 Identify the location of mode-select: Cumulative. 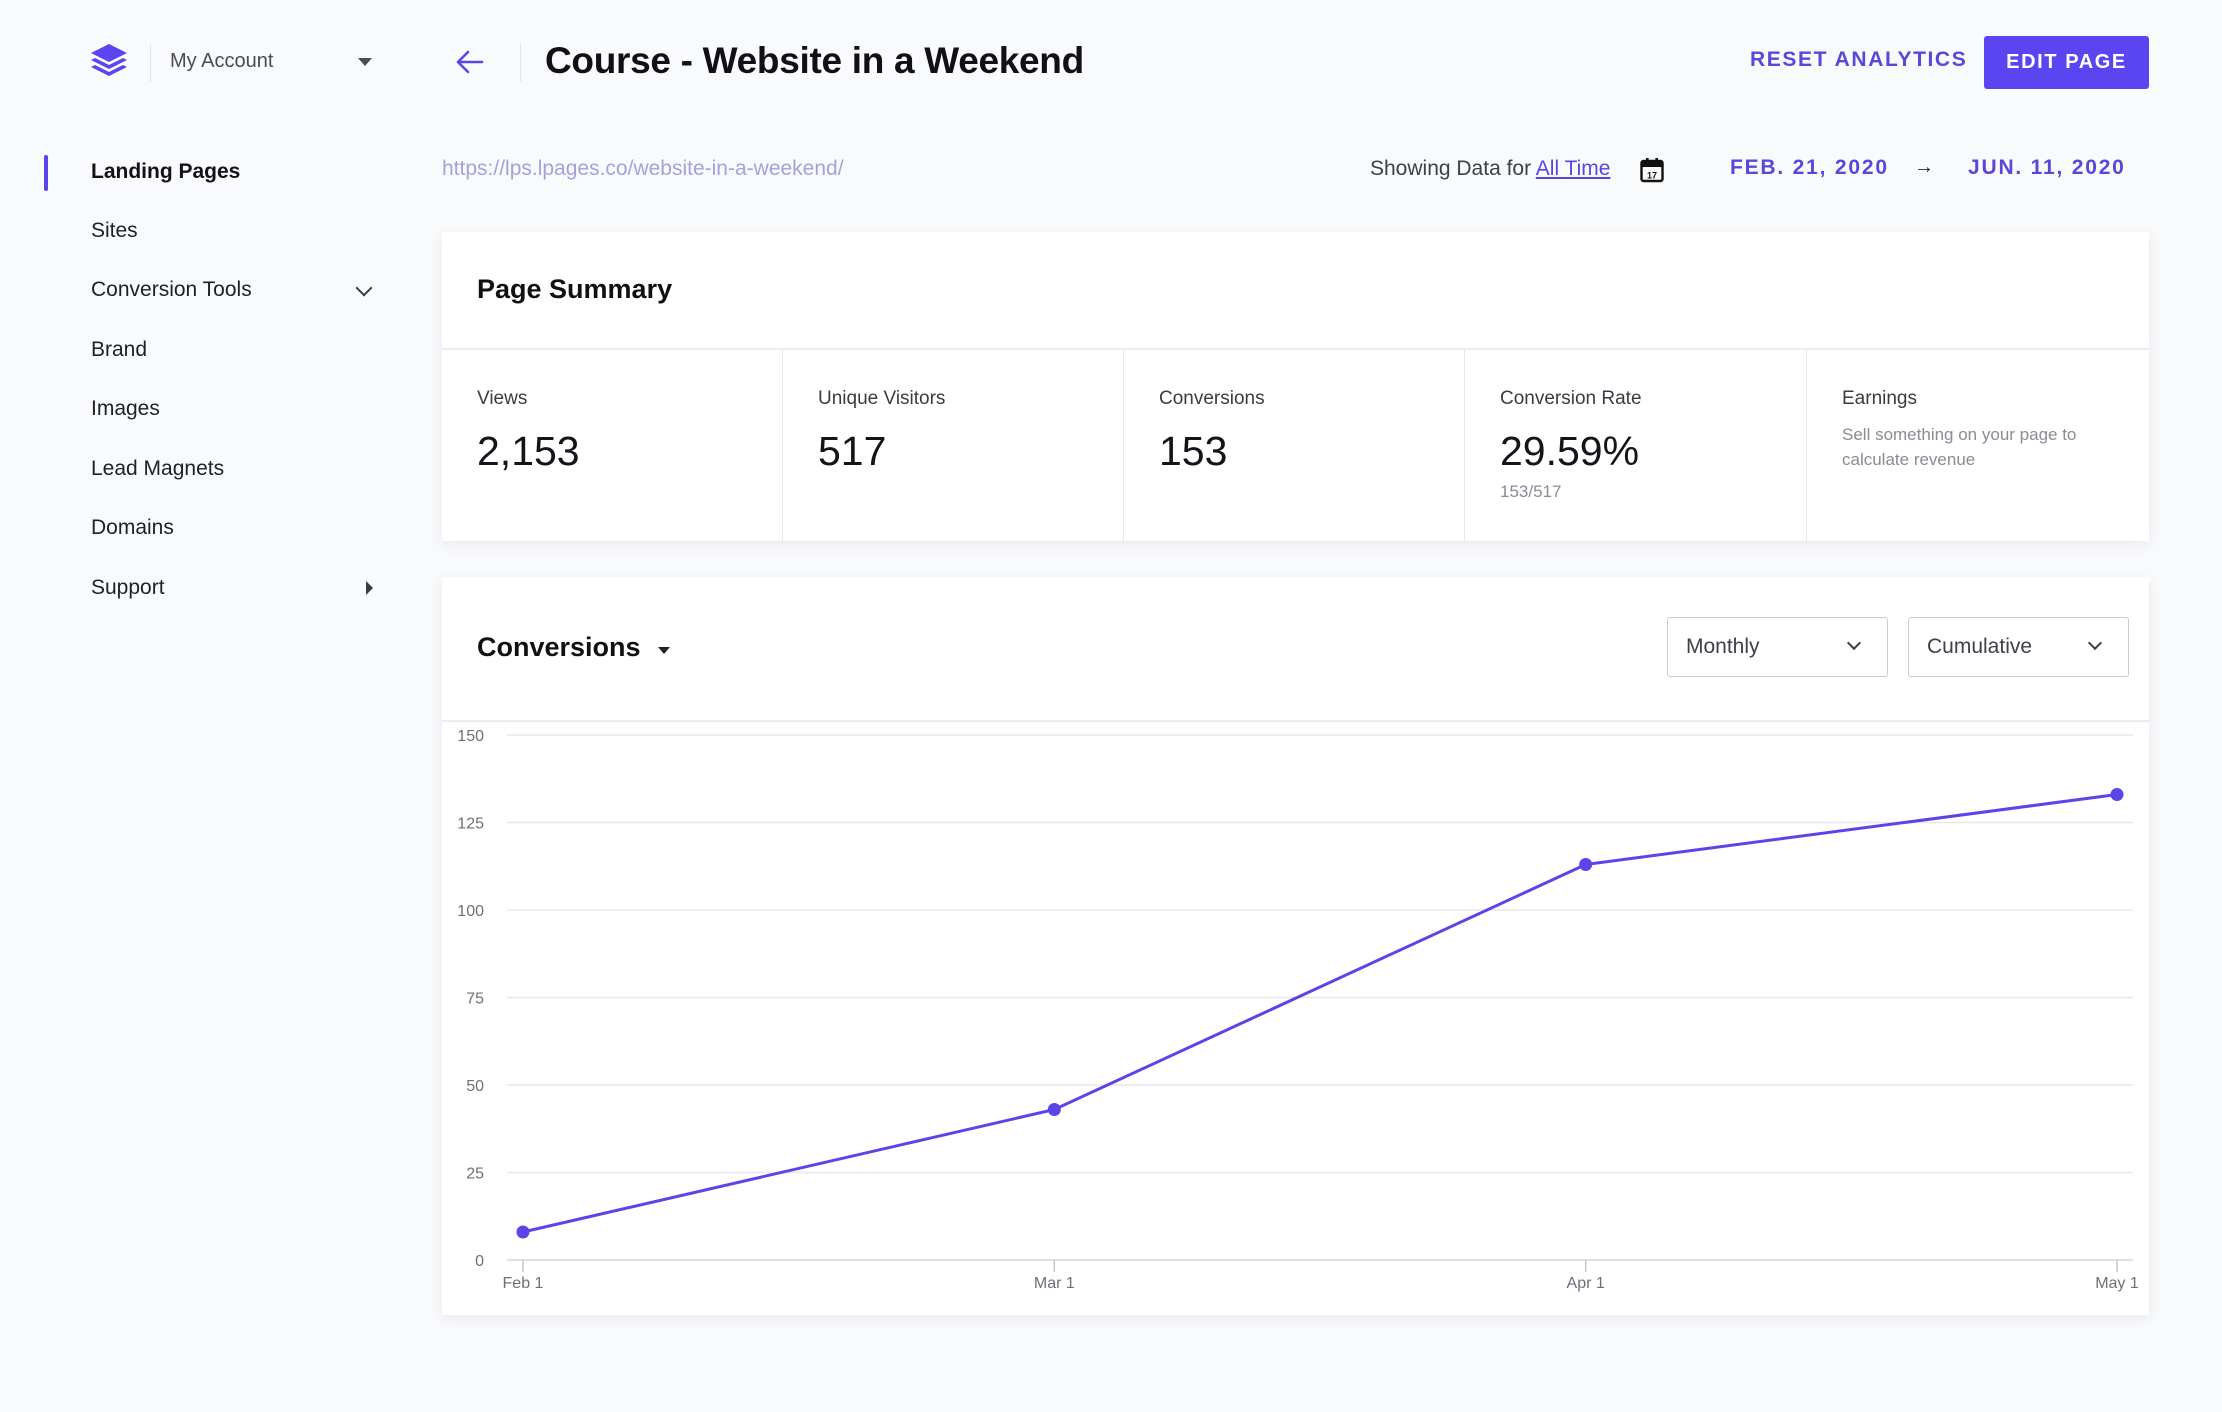
(2018, 647).